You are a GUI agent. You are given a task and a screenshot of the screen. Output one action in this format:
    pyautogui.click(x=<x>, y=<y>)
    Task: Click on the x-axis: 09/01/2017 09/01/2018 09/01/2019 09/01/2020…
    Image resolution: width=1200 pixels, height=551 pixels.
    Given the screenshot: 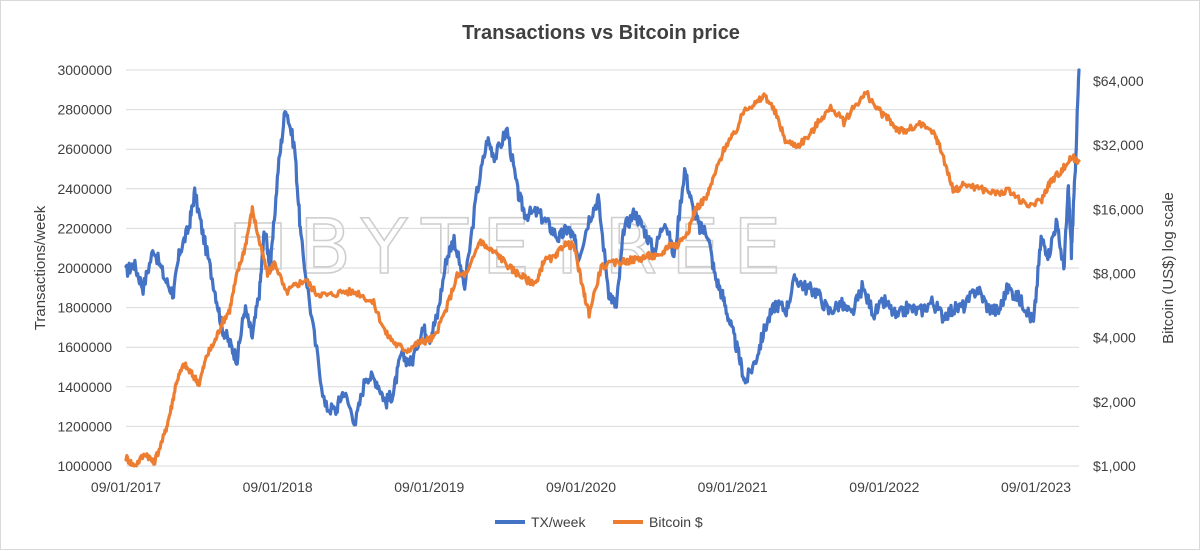 What is the action you would take?
    pyautogui.click(x=581, y=487)
    